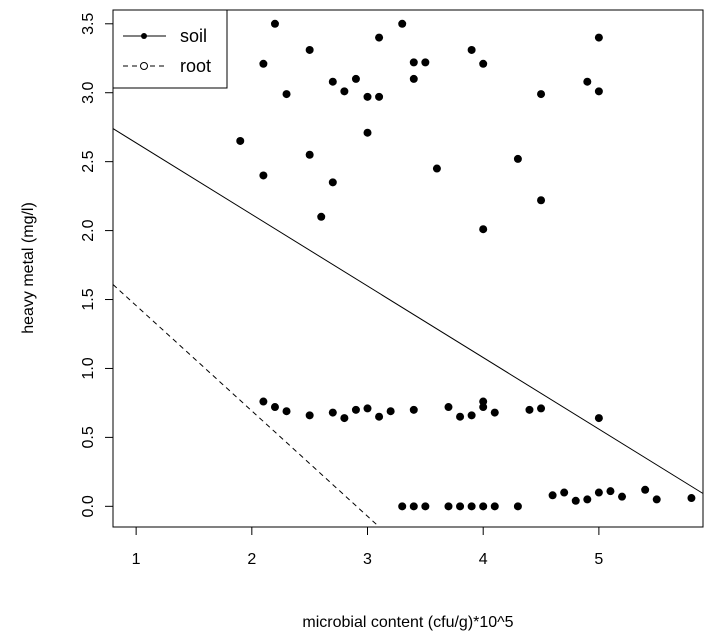 The height and width of the screenshot is (636, 704). Describe the element at coordinates (246, 406) in the screenshot. I see `root-fit-line` at that location.